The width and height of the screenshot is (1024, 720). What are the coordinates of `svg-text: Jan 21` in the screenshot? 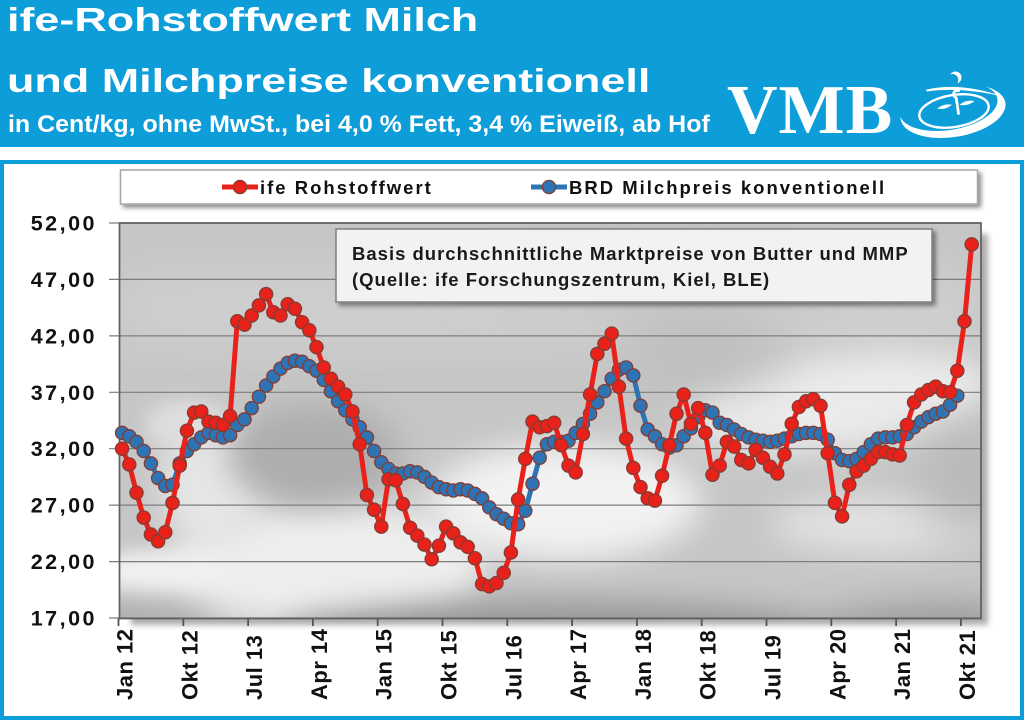 It's located at (902, 665).